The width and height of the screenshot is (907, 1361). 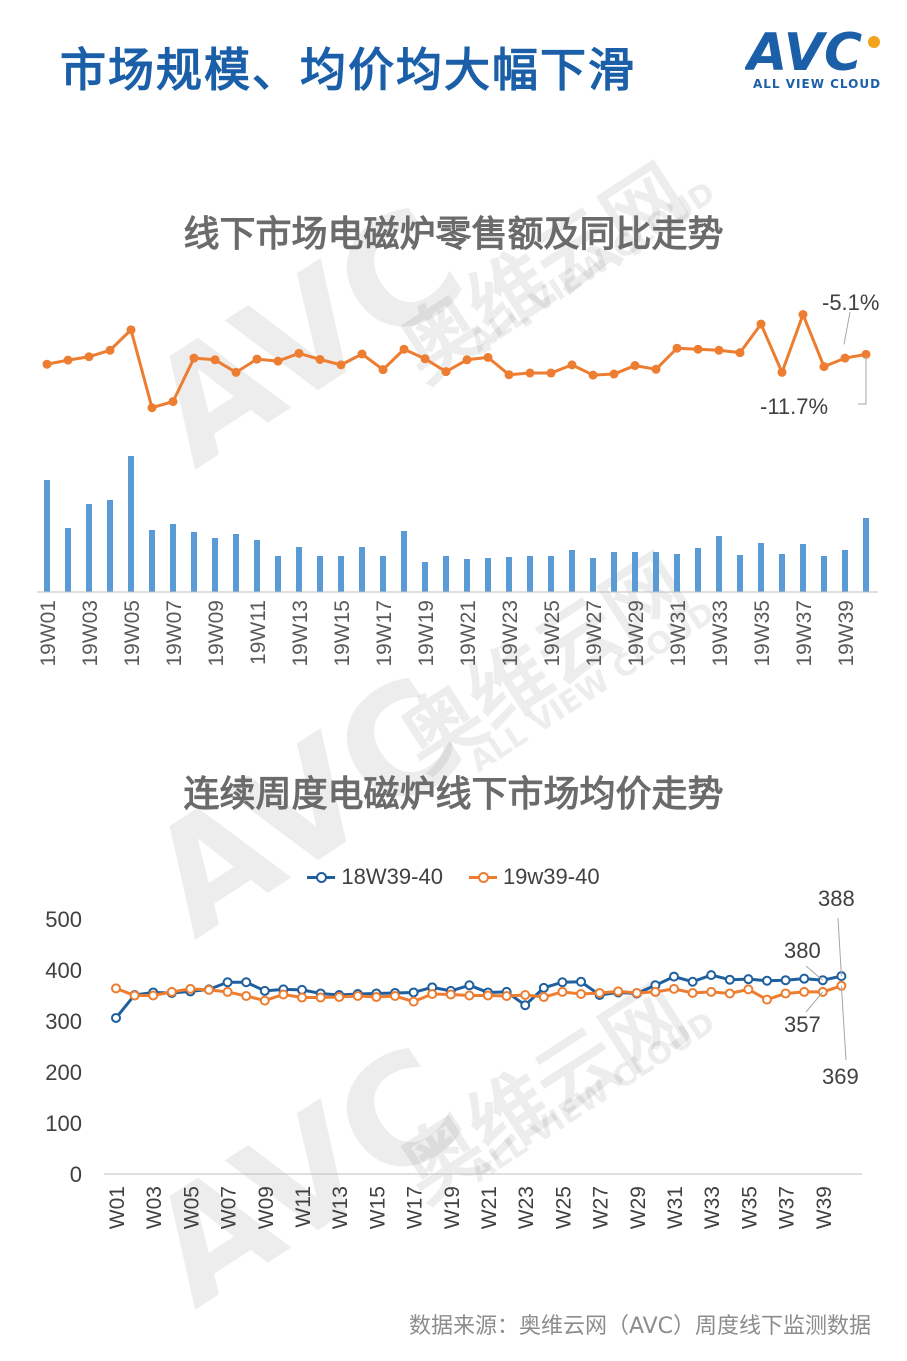 I want to click on chart1-x-tick-19w13: 19W13, so click(x=300, y=633).